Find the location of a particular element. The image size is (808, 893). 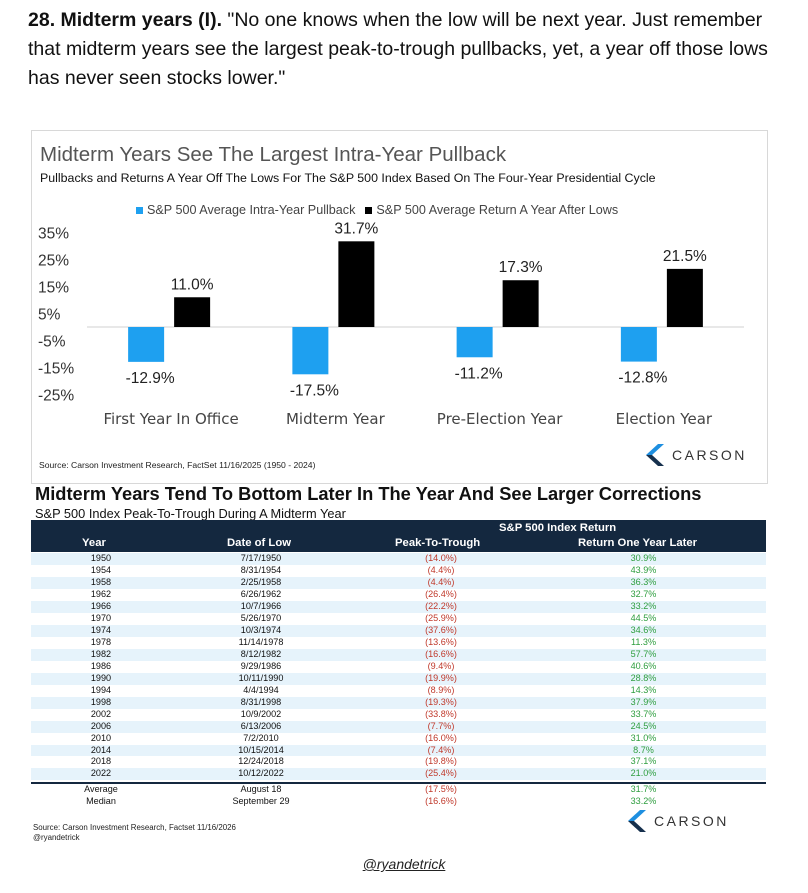

carson-logo-text: CARSON is located at coordinates (709, 455).